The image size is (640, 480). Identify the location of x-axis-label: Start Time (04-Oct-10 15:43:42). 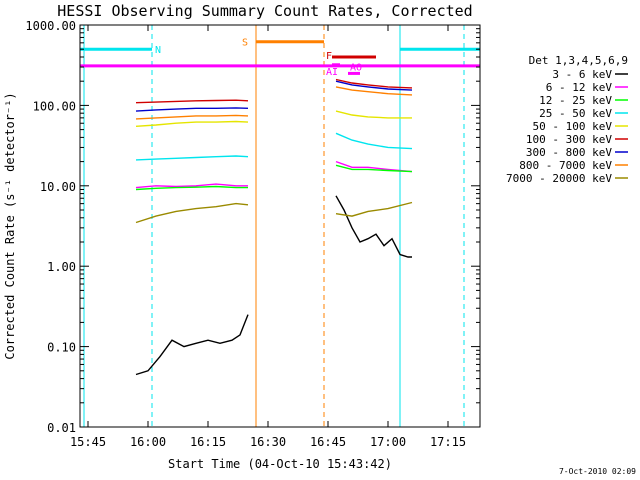
(280, 464).